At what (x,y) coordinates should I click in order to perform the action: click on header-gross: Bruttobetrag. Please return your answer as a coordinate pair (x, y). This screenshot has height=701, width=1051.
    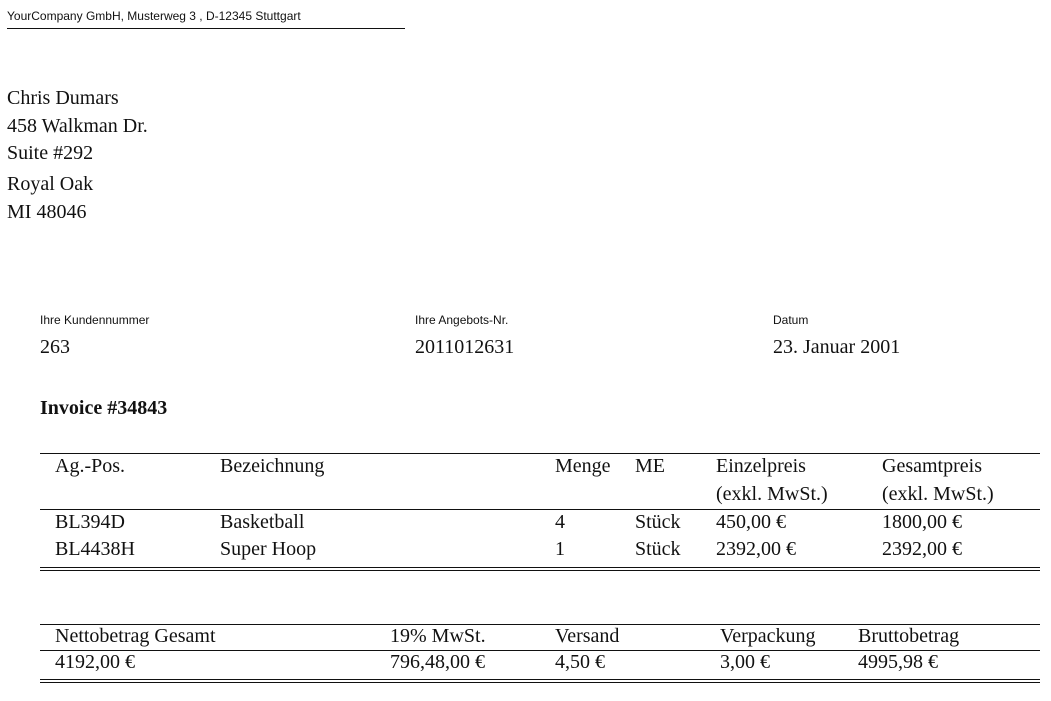
    Looking at the image, I should click on (909, 636).